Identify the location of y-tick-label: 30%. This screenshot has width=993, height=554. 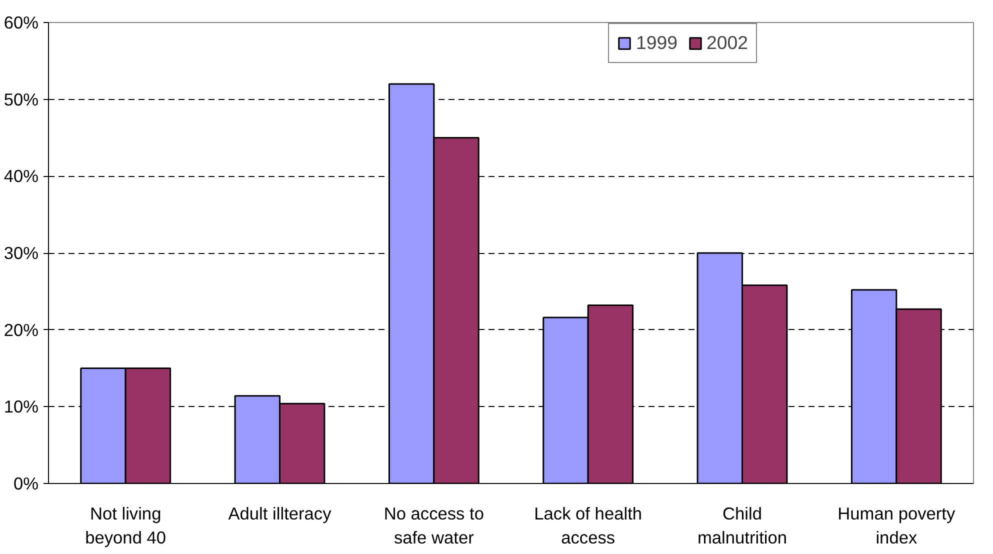
(21, 253).